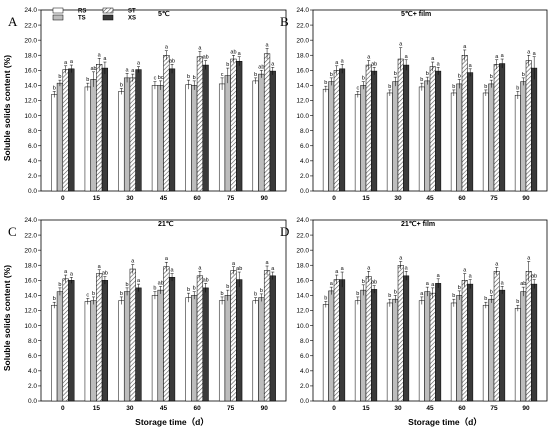  Describe the element at coordinates (302, 71) in the screenshot. I see `y-tick-label: 16.0` at that location.